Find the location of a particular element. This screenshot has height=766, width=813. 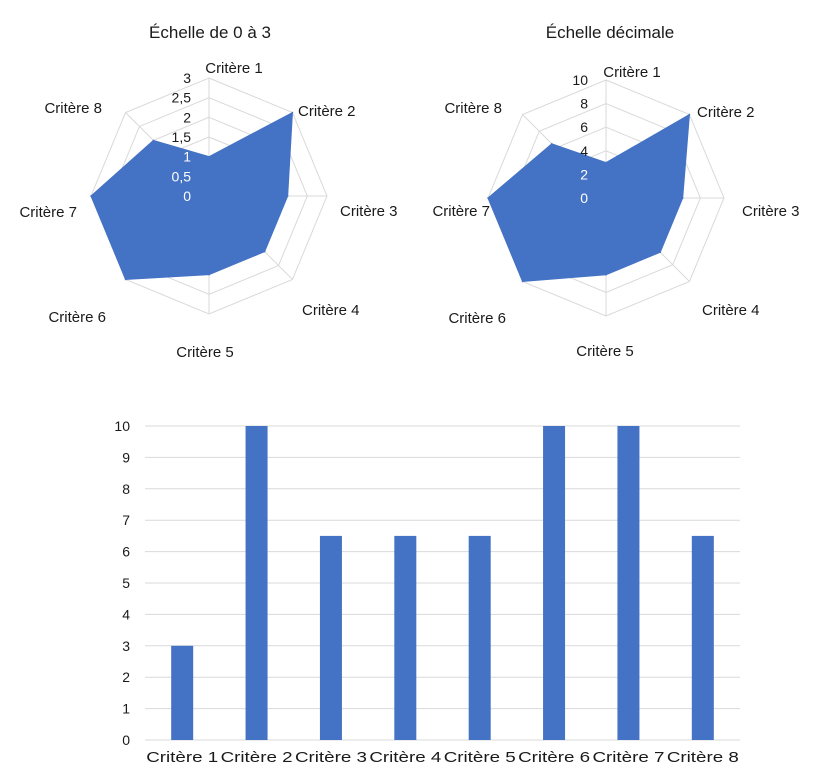

radar-title-decimal: Échelle décimale is located at coordinates (610, 32).